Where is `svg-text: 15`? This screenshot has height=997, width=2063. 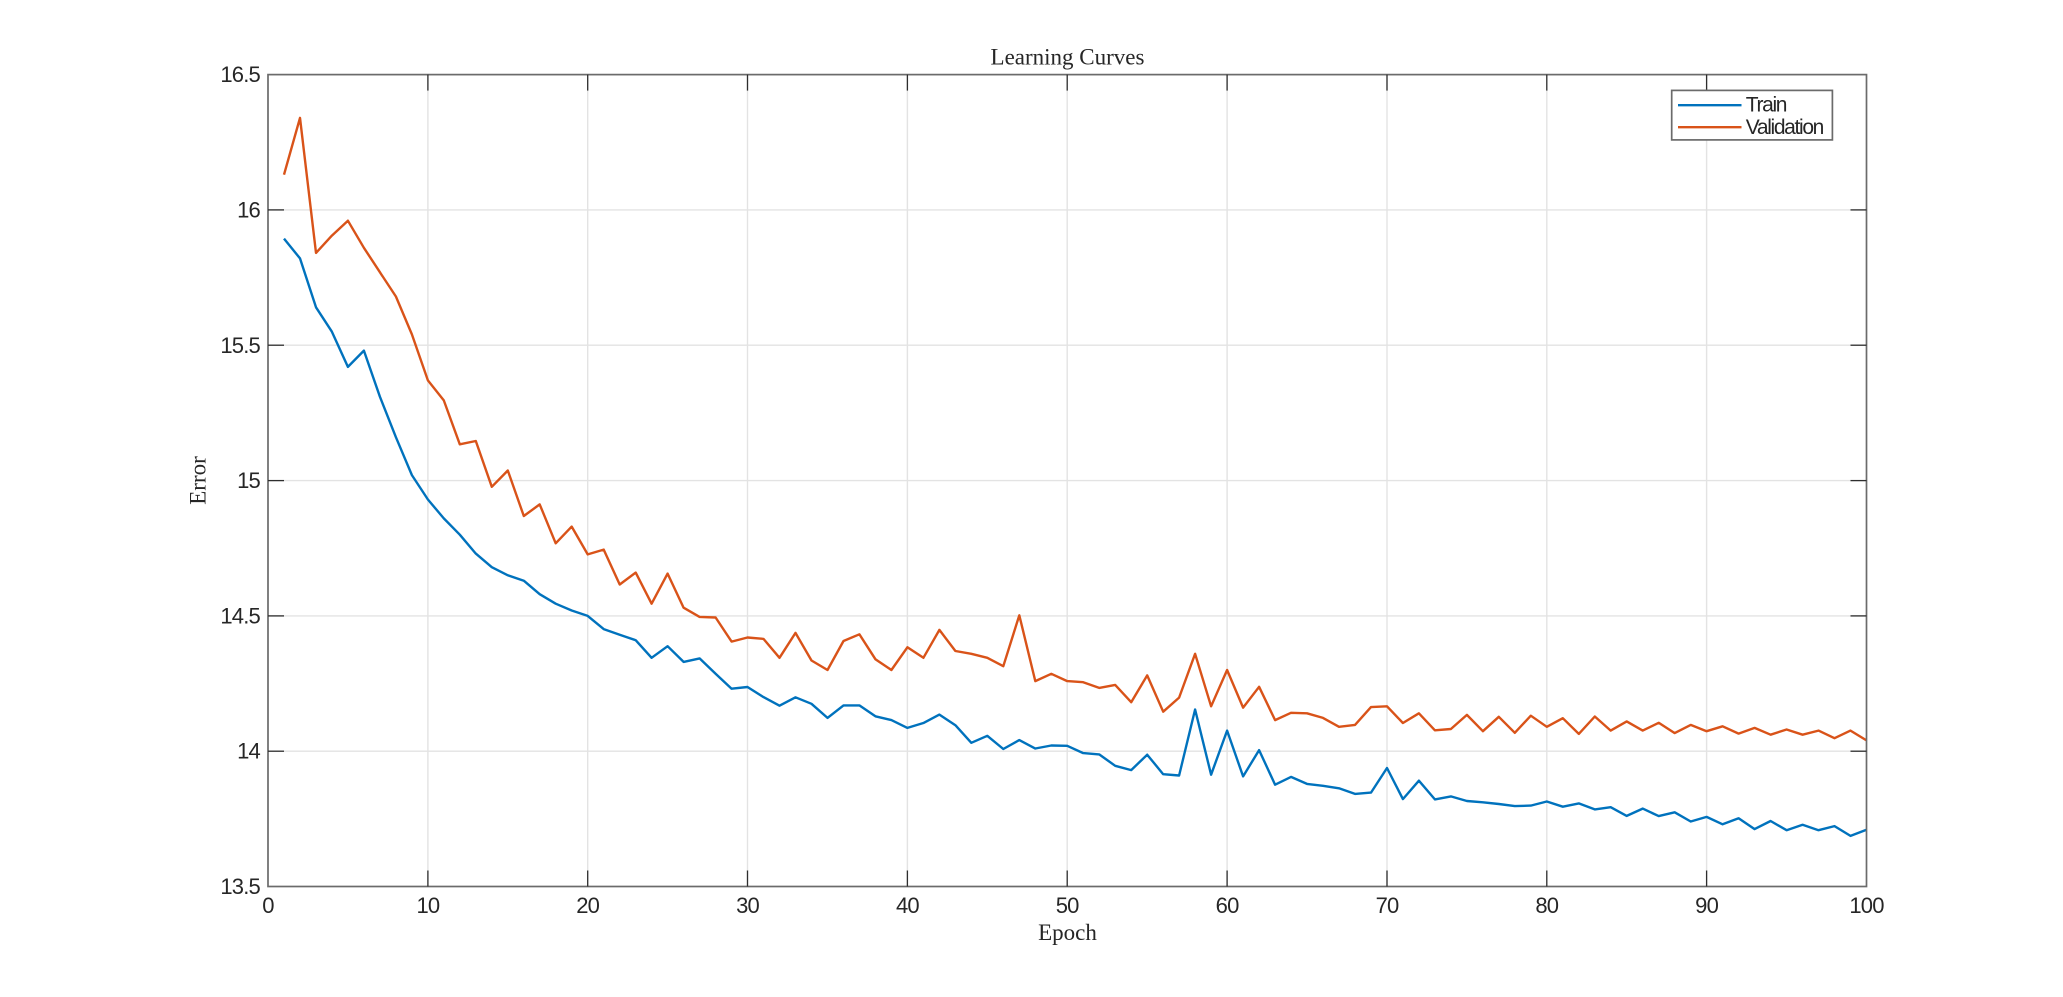 svg-text: 15 is located at coordinates (248, 480).